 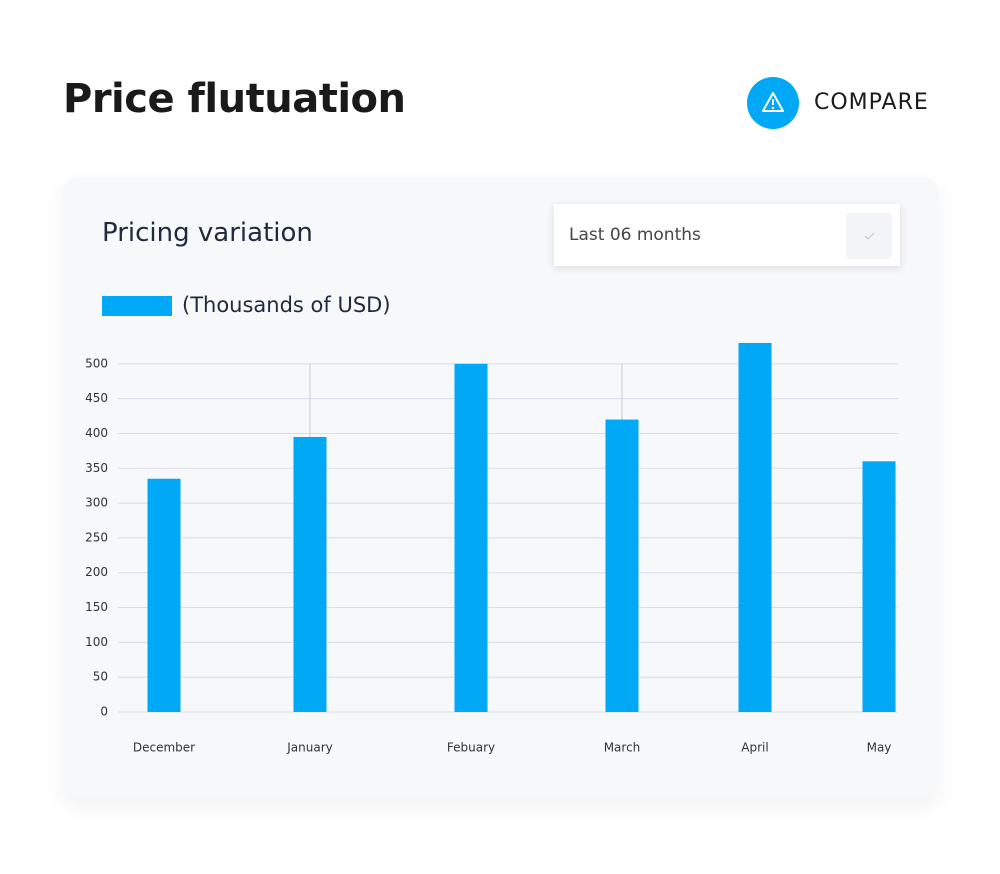 What do you see at coordinates (96, 363) in the screenshot?
I see `y-tick-label: 500` at bounding box center [96, 363].